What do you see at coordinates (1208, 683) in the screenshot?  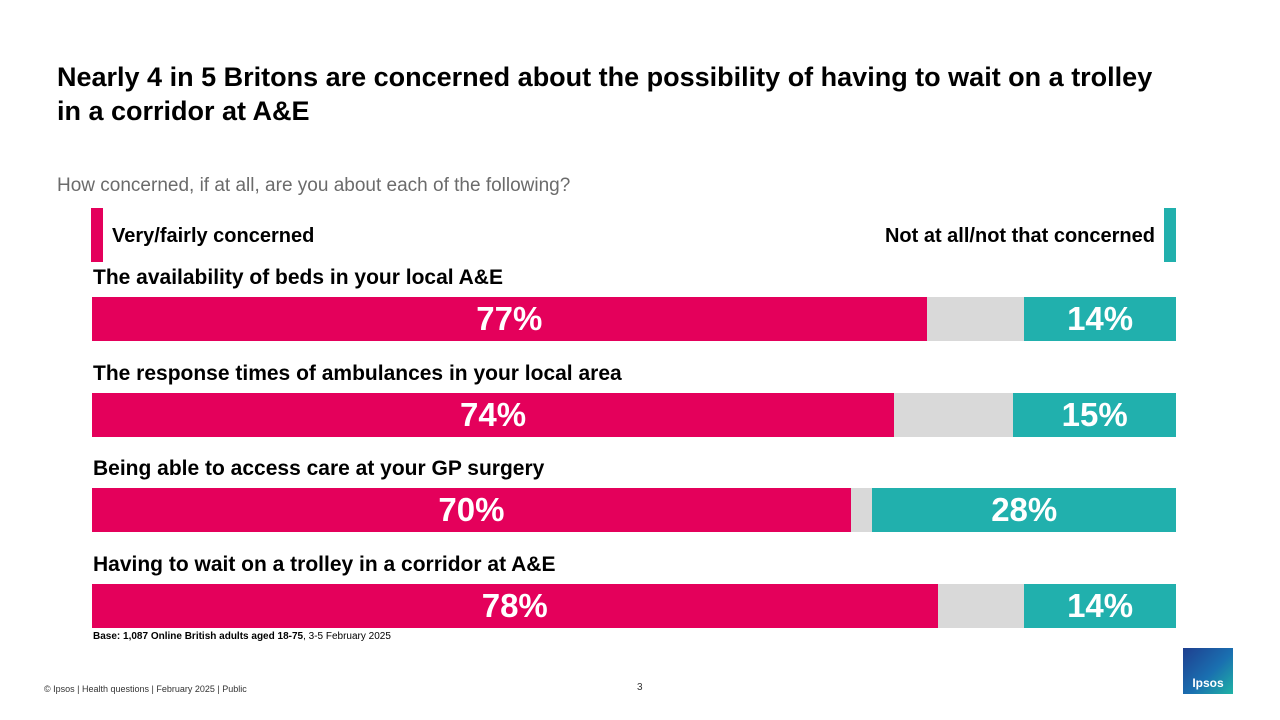 I see `ipsos-logo-text: Ipsos` at bounding box center [1208, 683].